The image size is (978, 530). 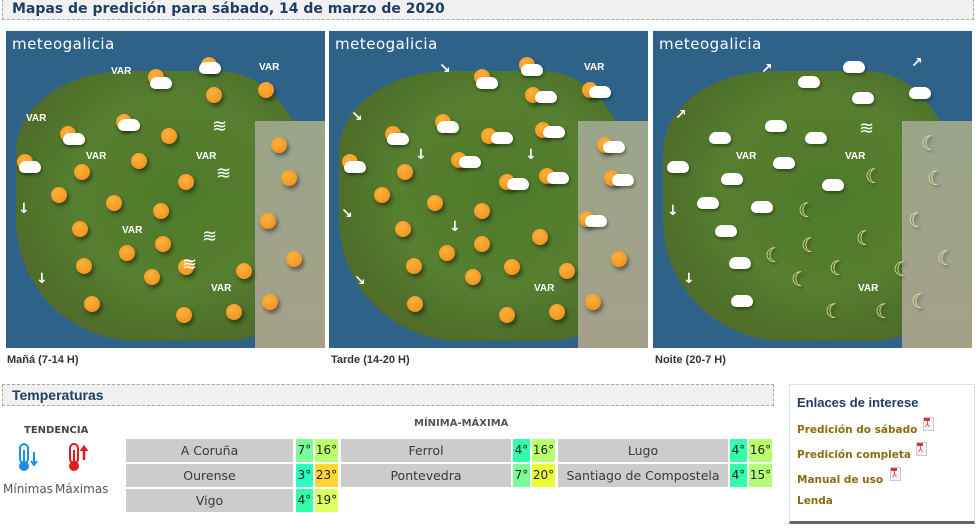 What do you see at coordinates (79, 457) in the screenshot?
I see `thermometer-max-up-icon` at bounding box center [79, 457].